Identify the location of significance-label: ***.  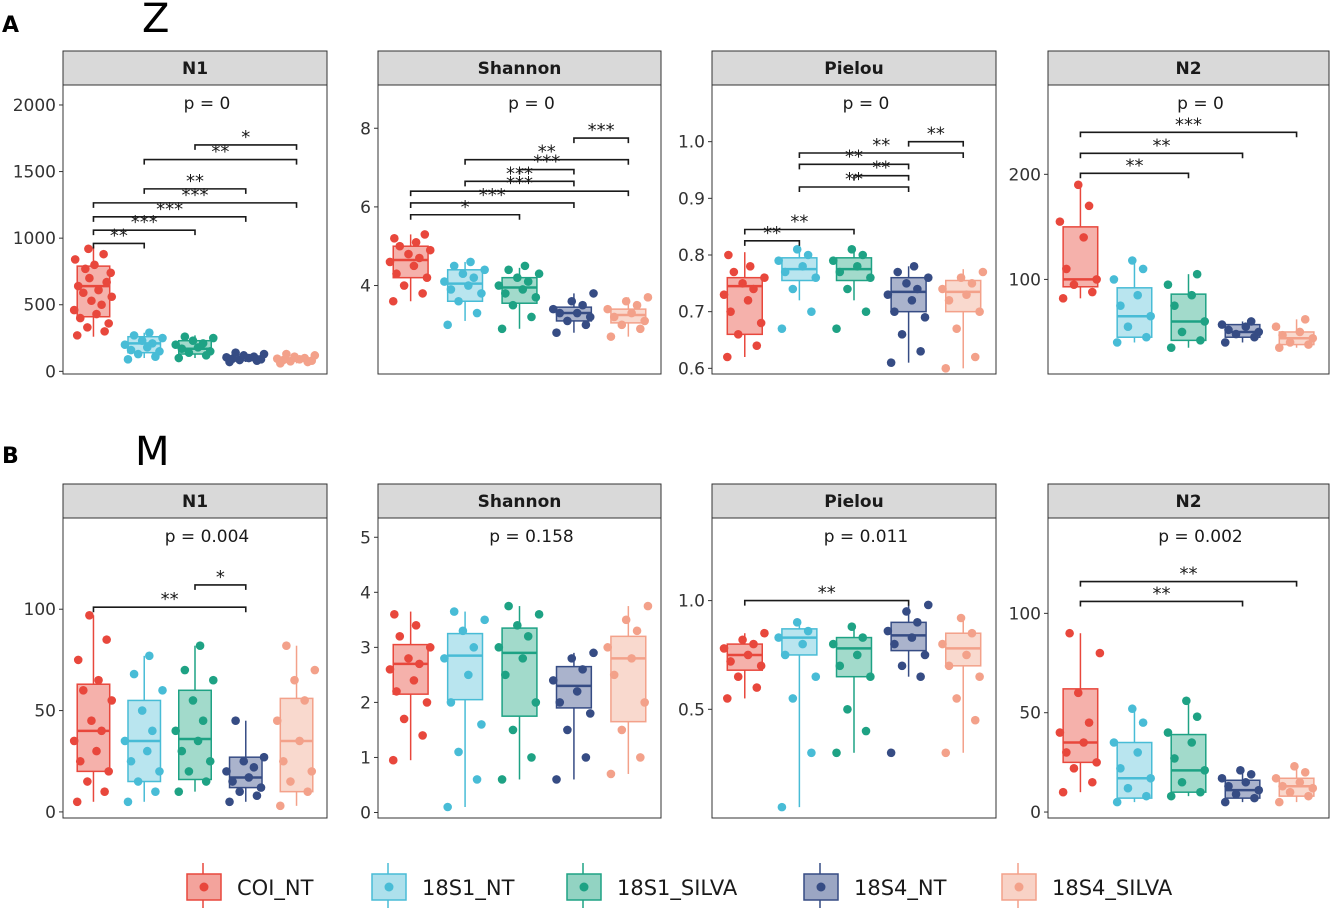
(601, 130).